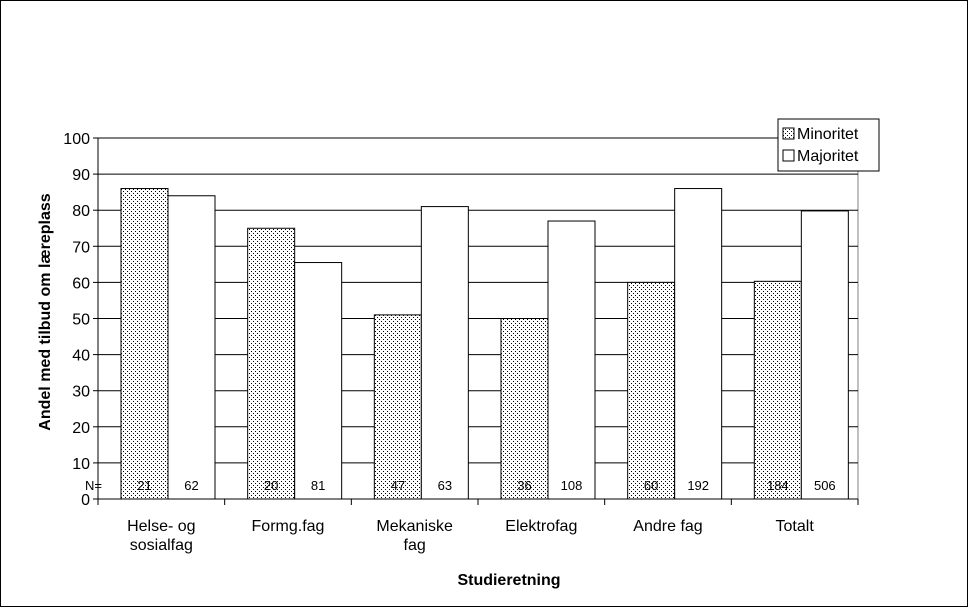 This screenshot has width=968, height=608. What do you see at coordinates (651, 485) in the screenshot?
I see `n-label: 60` at bounding box center [651, 485].